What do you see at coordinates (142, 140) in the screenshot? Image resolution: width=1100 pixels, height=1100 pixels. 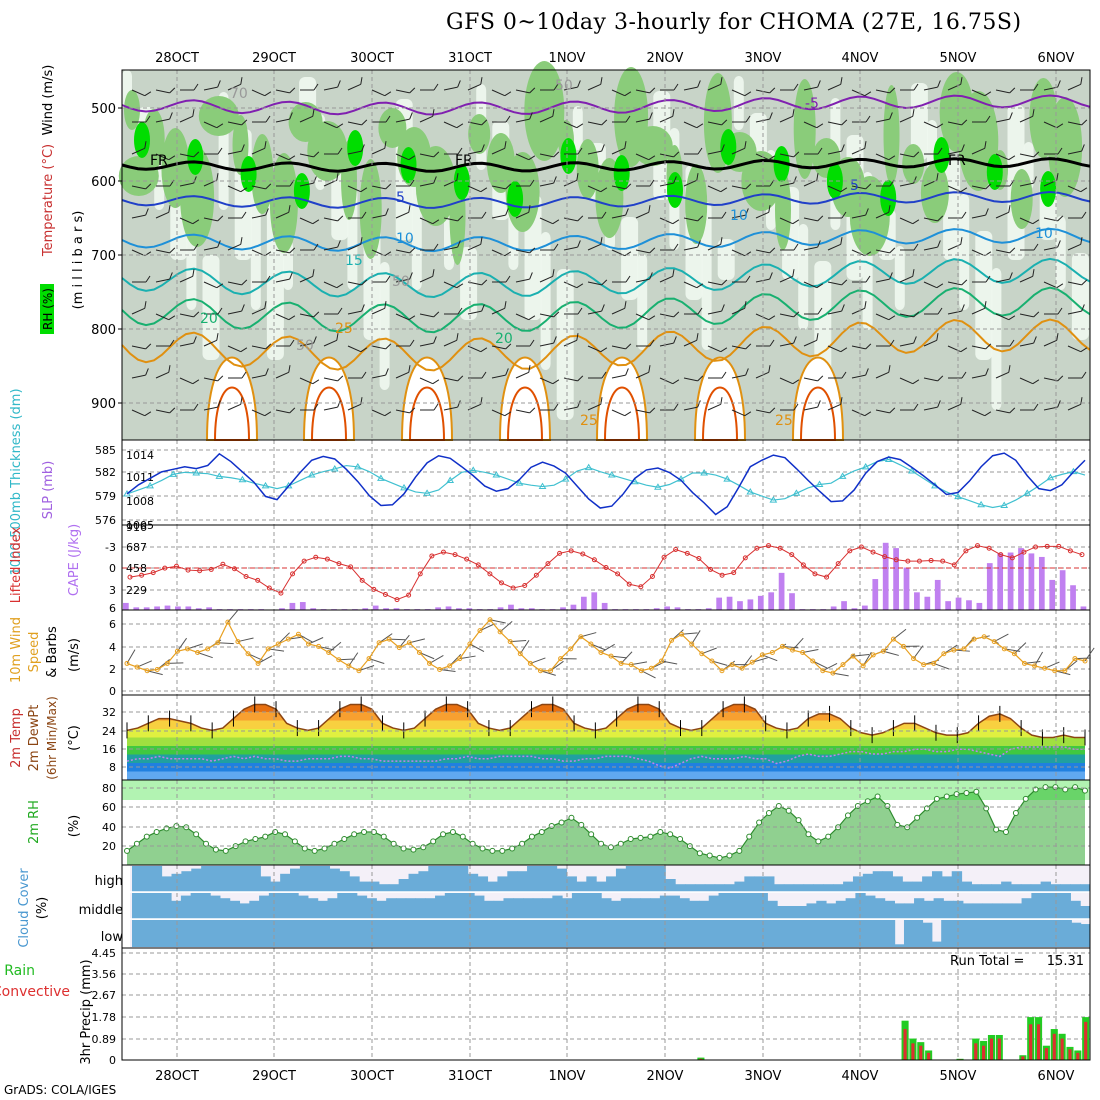 I see `cs-rh-saturated-patch` at bounding box center [142, 140].